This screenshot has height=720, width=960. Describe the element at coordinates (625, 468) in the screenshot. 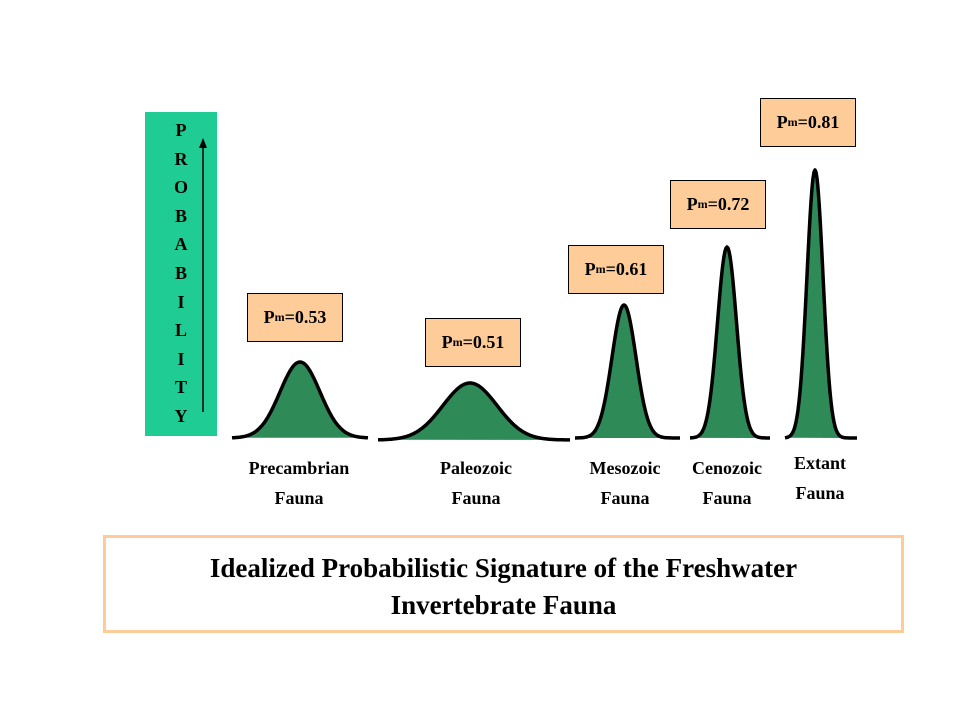

I see `fauna-label-line: Mesozoic` at that location.